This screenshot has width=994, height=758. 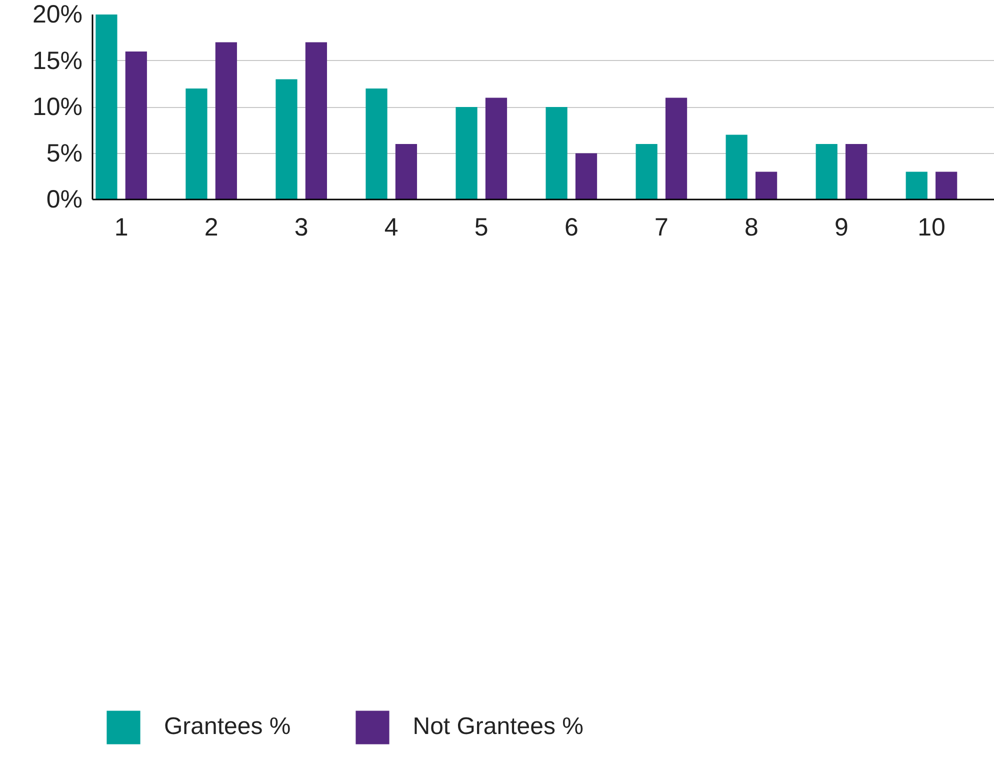 I want to click on x-tick-label: 7, so click(x=661, y=228).